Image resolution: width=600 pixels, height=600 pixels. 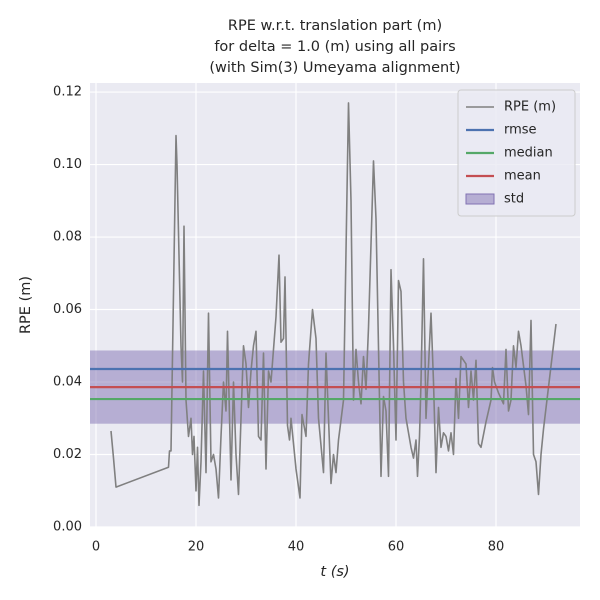 What do you see at coordinates (334, 47) in the screenshot?
I see `chart-title: for delta = 1.0 (m) using all pairs` at bounding box center [334, 47].